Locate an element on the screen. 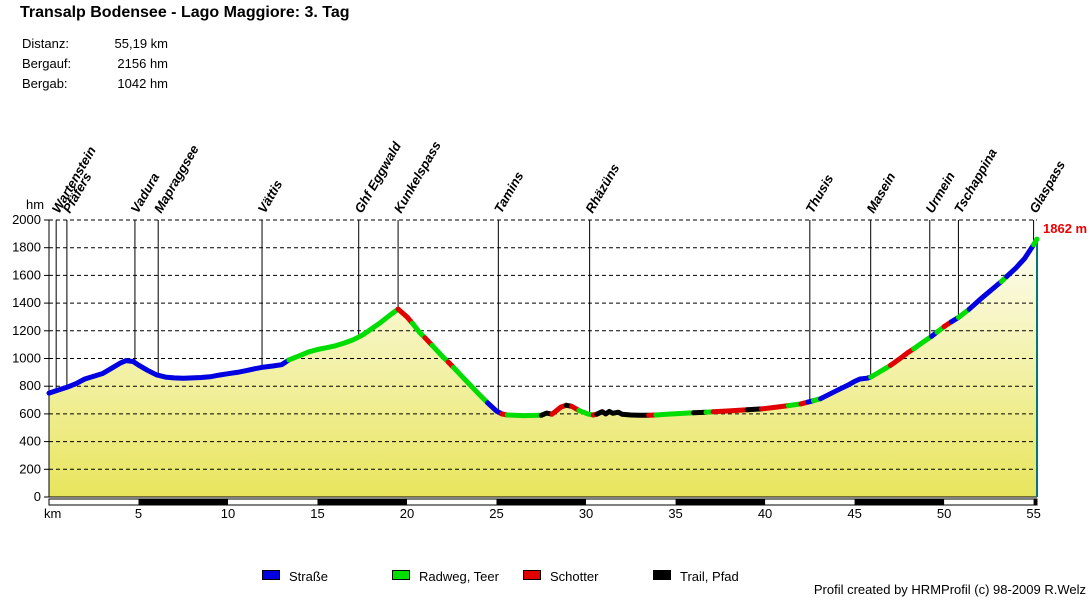 The height and width of the screenshot is (600, 1090). trail-color-swatch is located at coordinates (662, 575).